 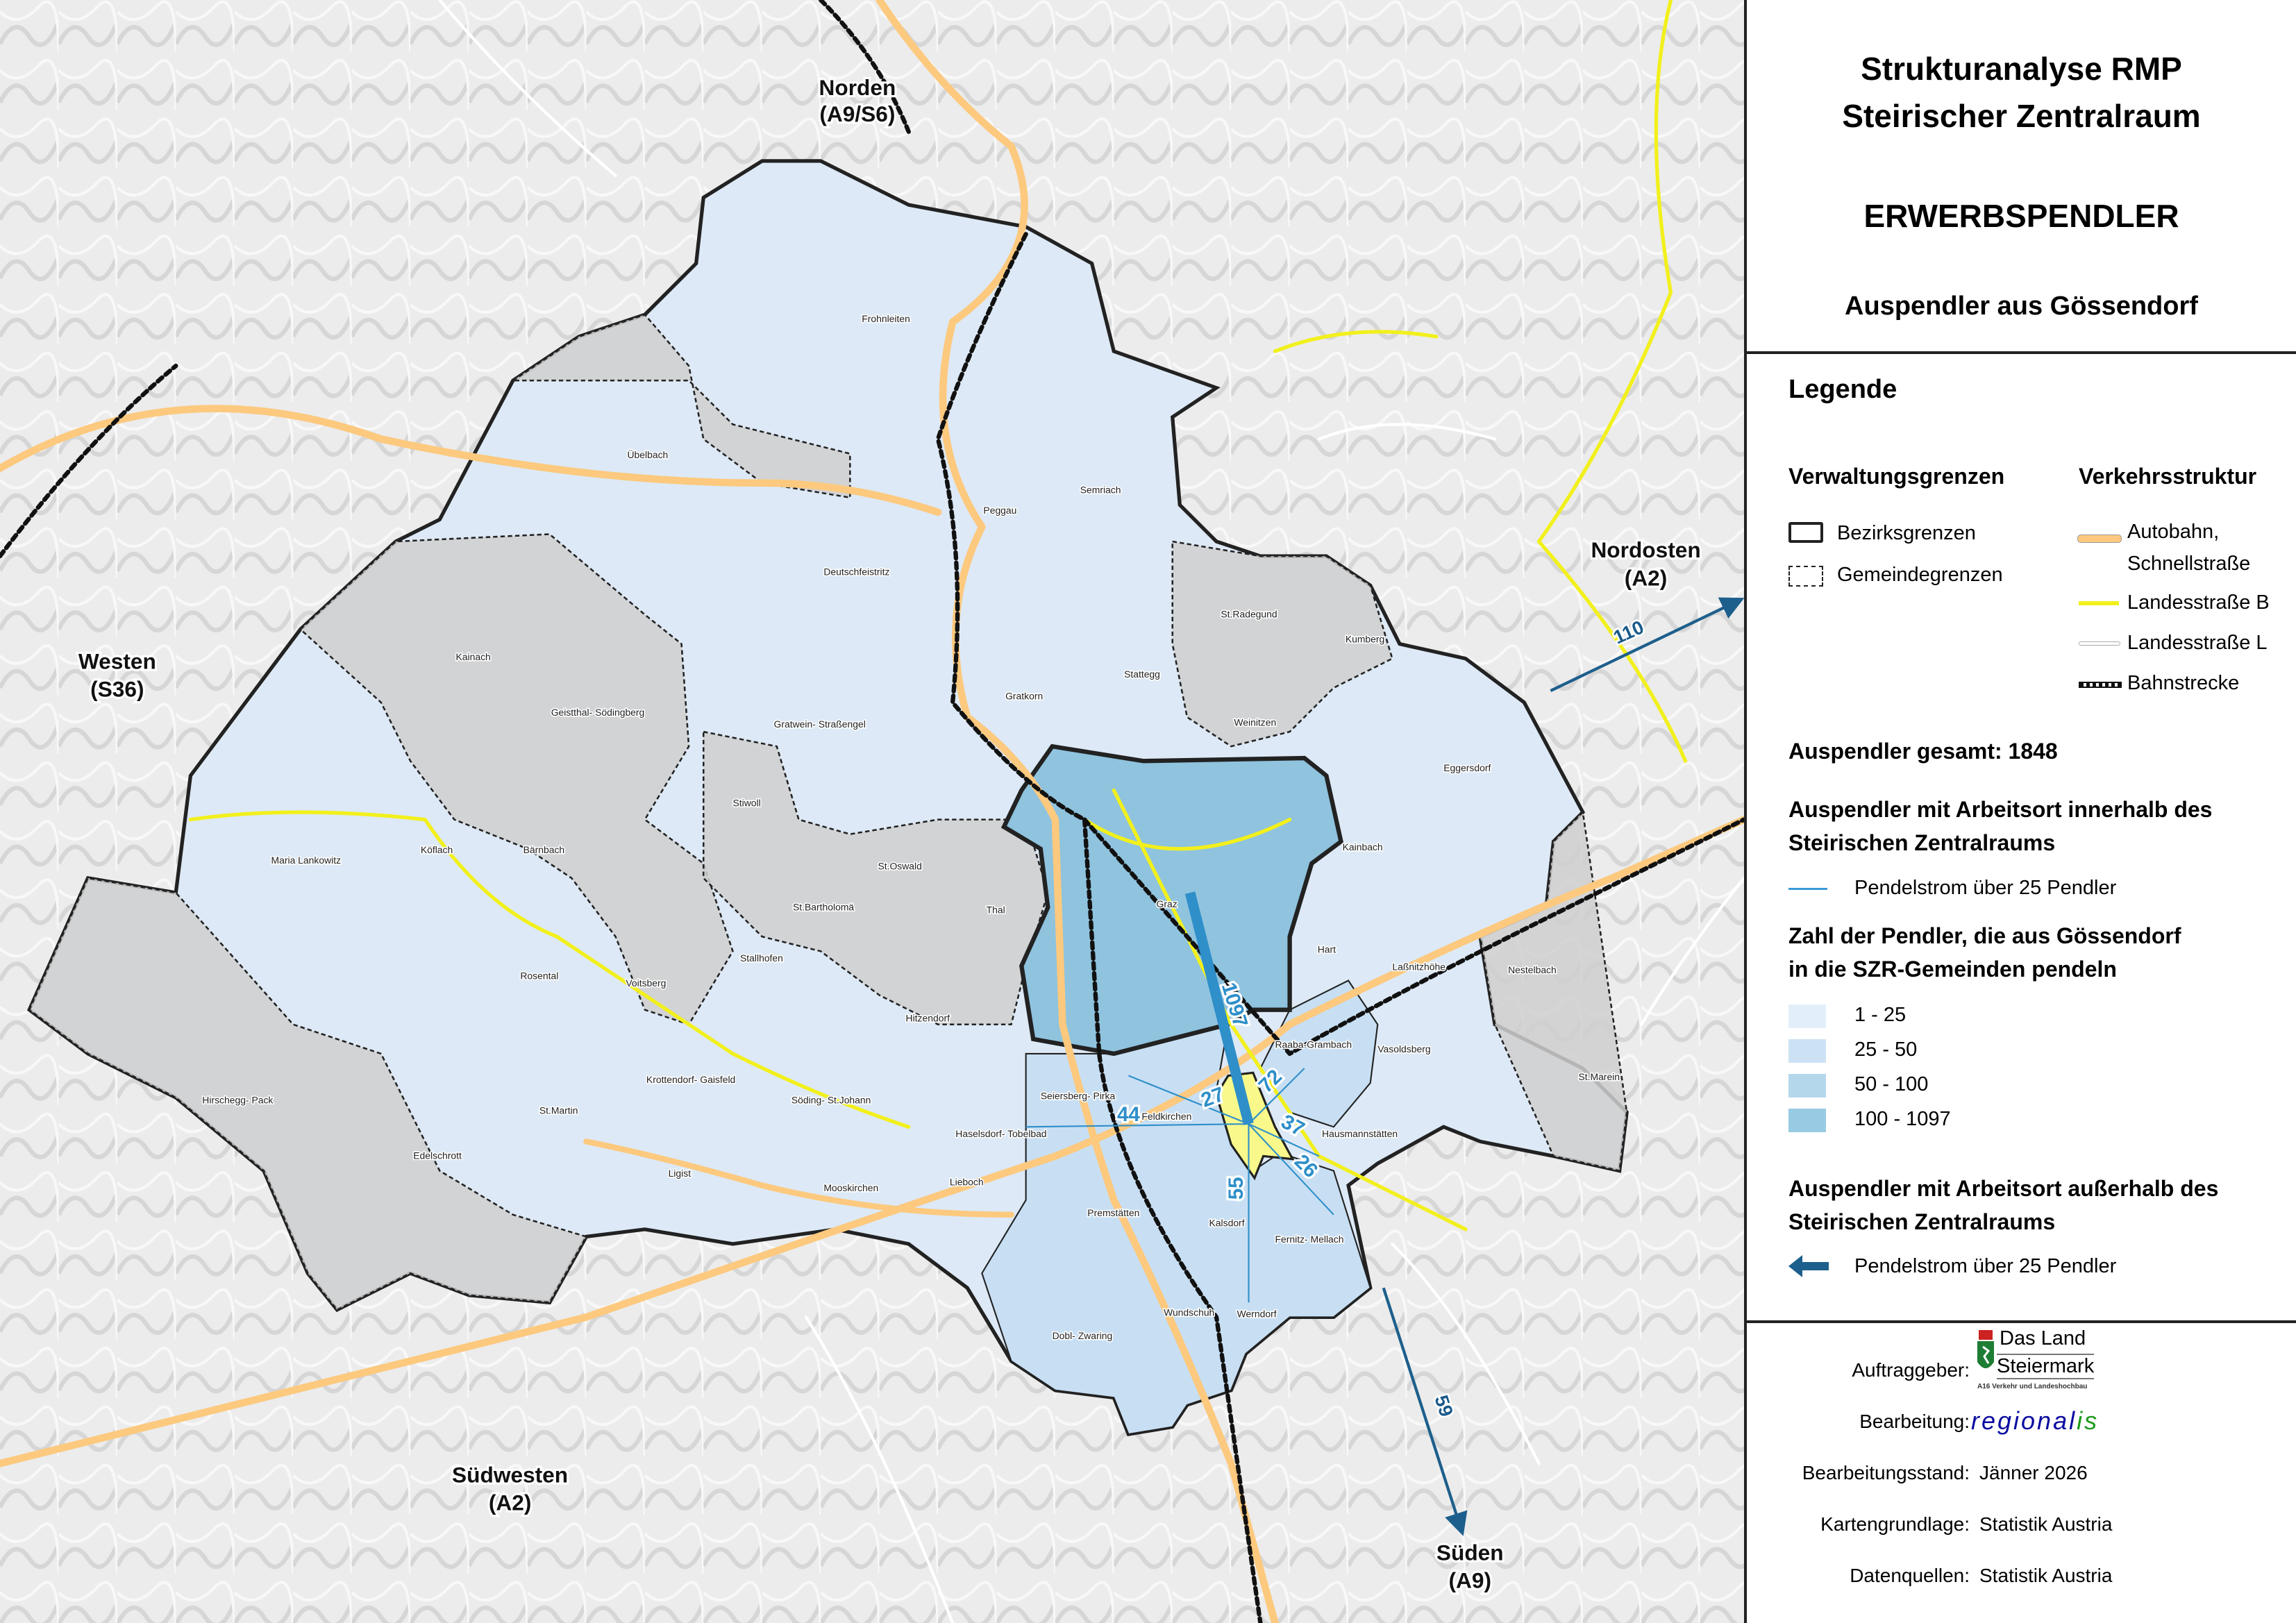 I want to click on date-value: Jänner 2026, so click(x=2033, y=1472).